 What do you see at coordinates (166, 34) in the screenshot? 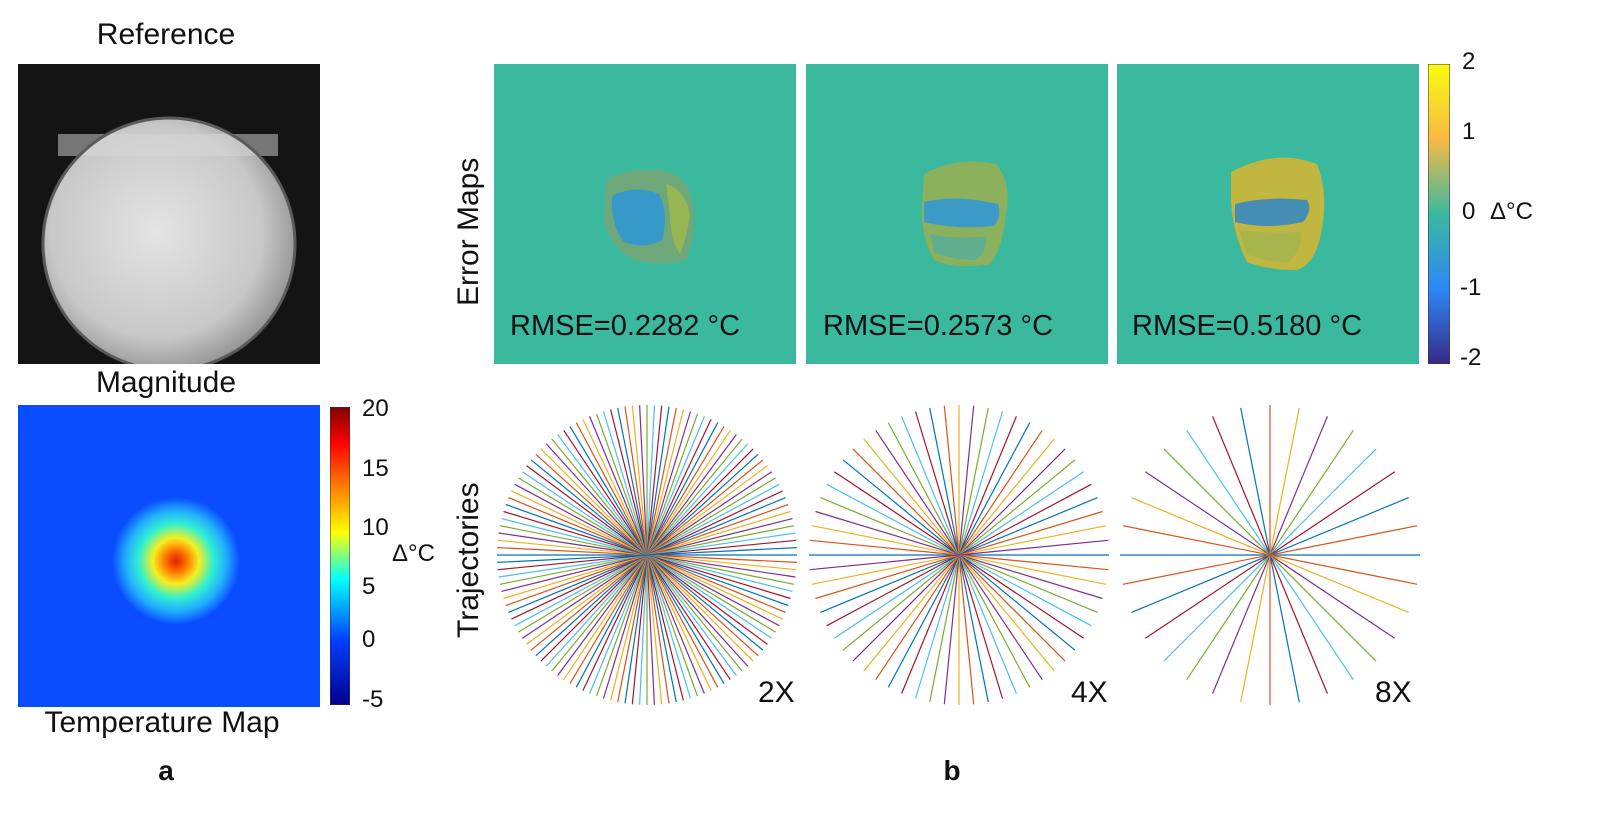
I see `reference-title: Reference` at bounding box center [166, 34].